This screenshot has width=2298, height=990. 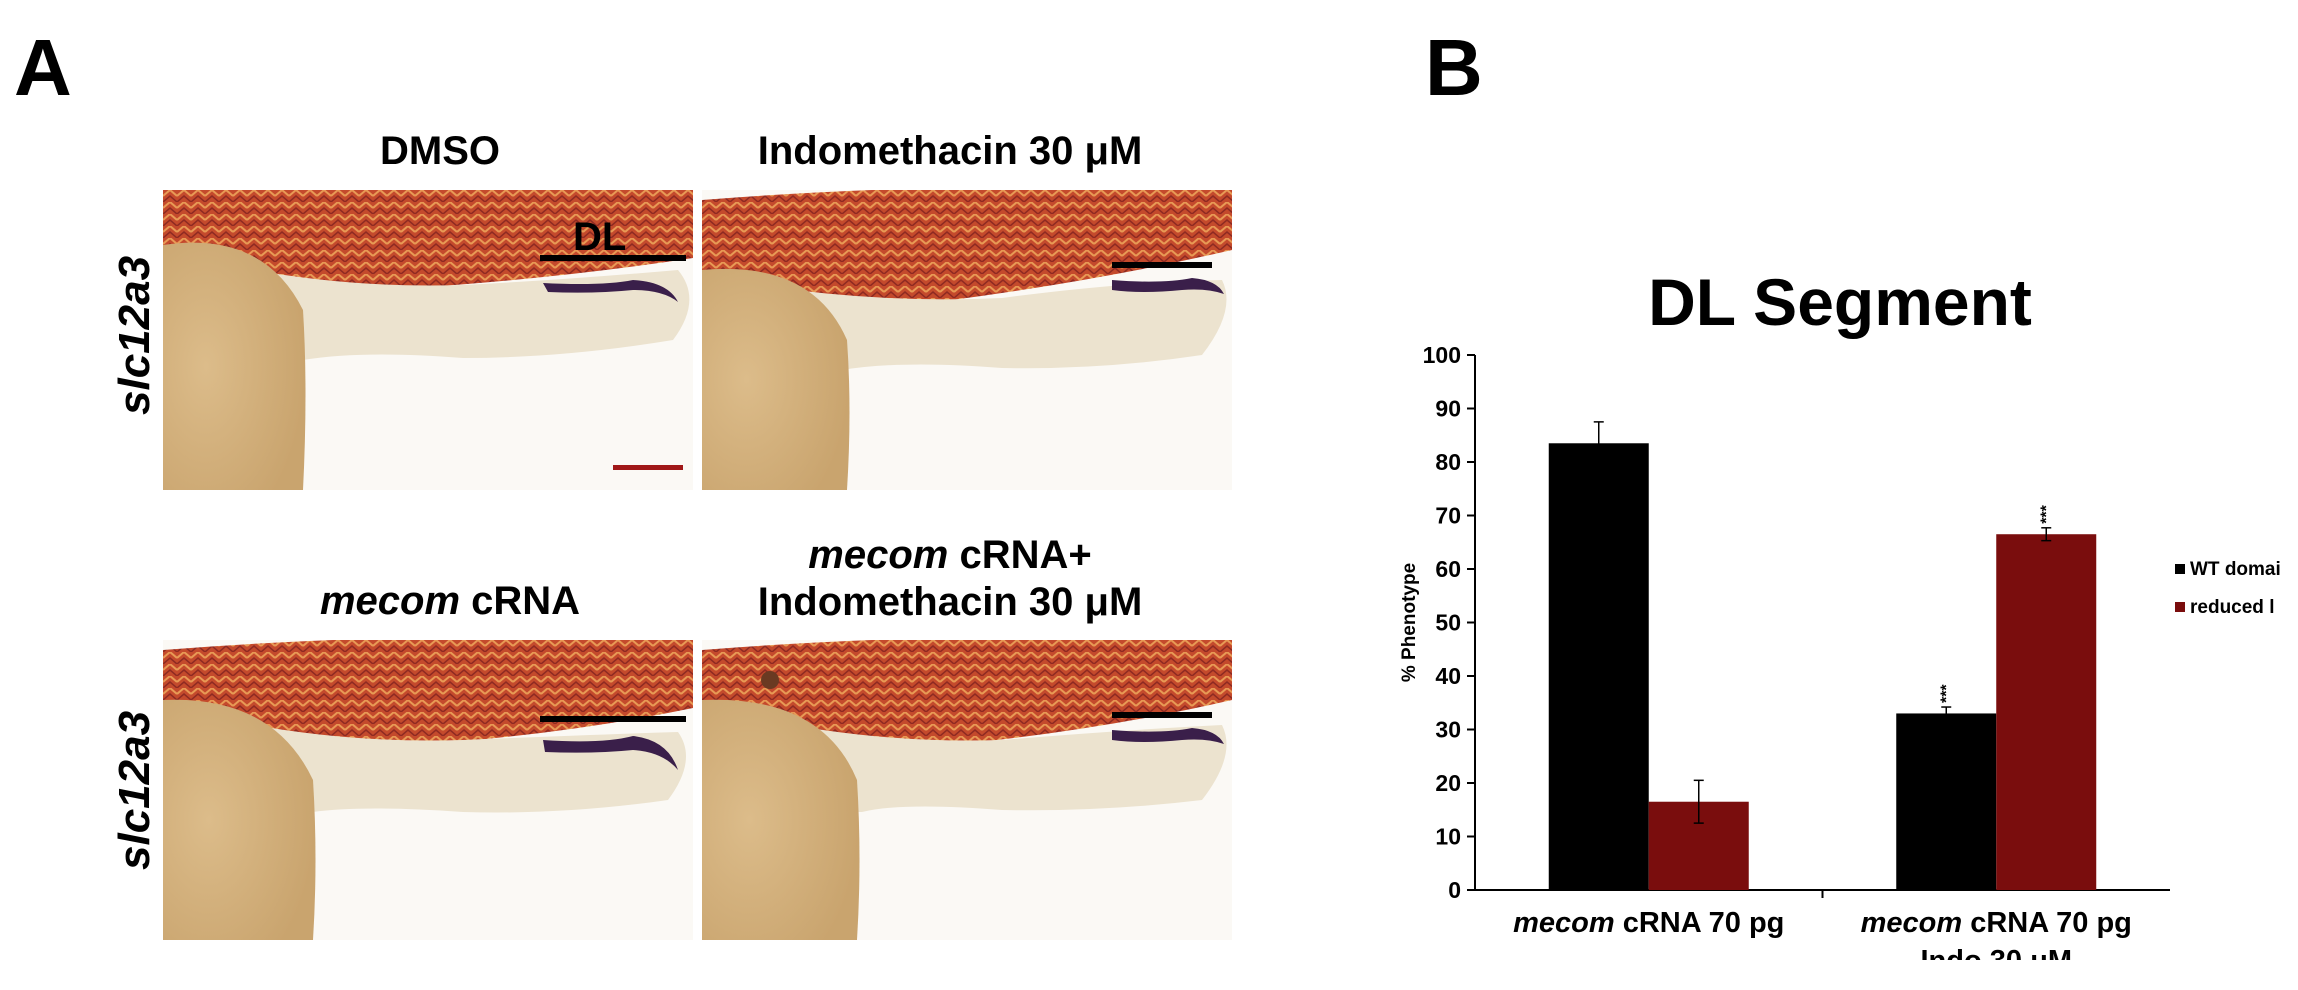 I want to click on y-tick-label: 40, so click(x=1448, y=676).